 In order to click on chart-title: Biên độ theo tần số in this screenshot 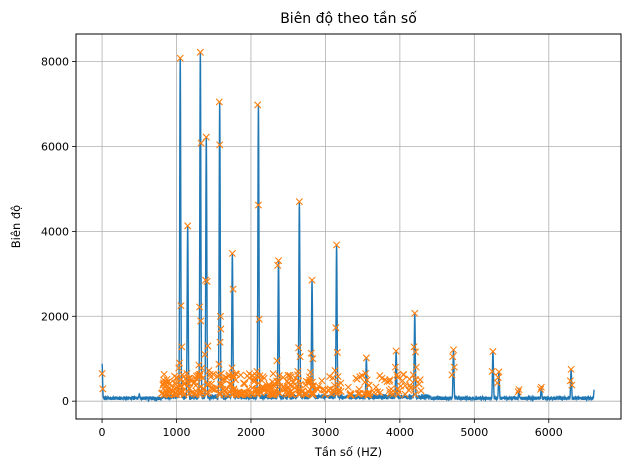, I will do `click(348, 18)`.